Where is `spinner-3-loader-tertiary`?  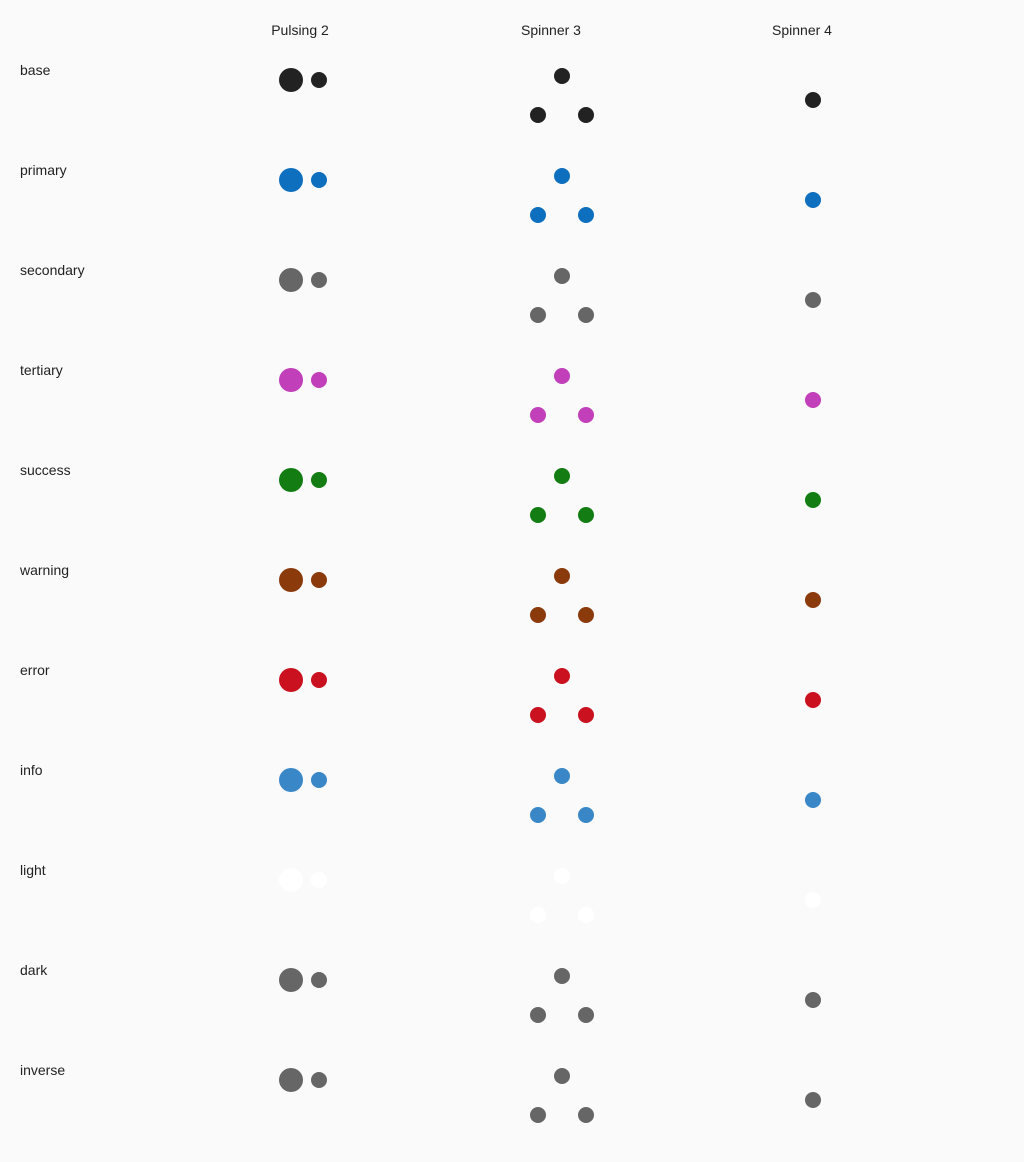 spinner-3-loader-tertiary is located at coordinates (562, 392).